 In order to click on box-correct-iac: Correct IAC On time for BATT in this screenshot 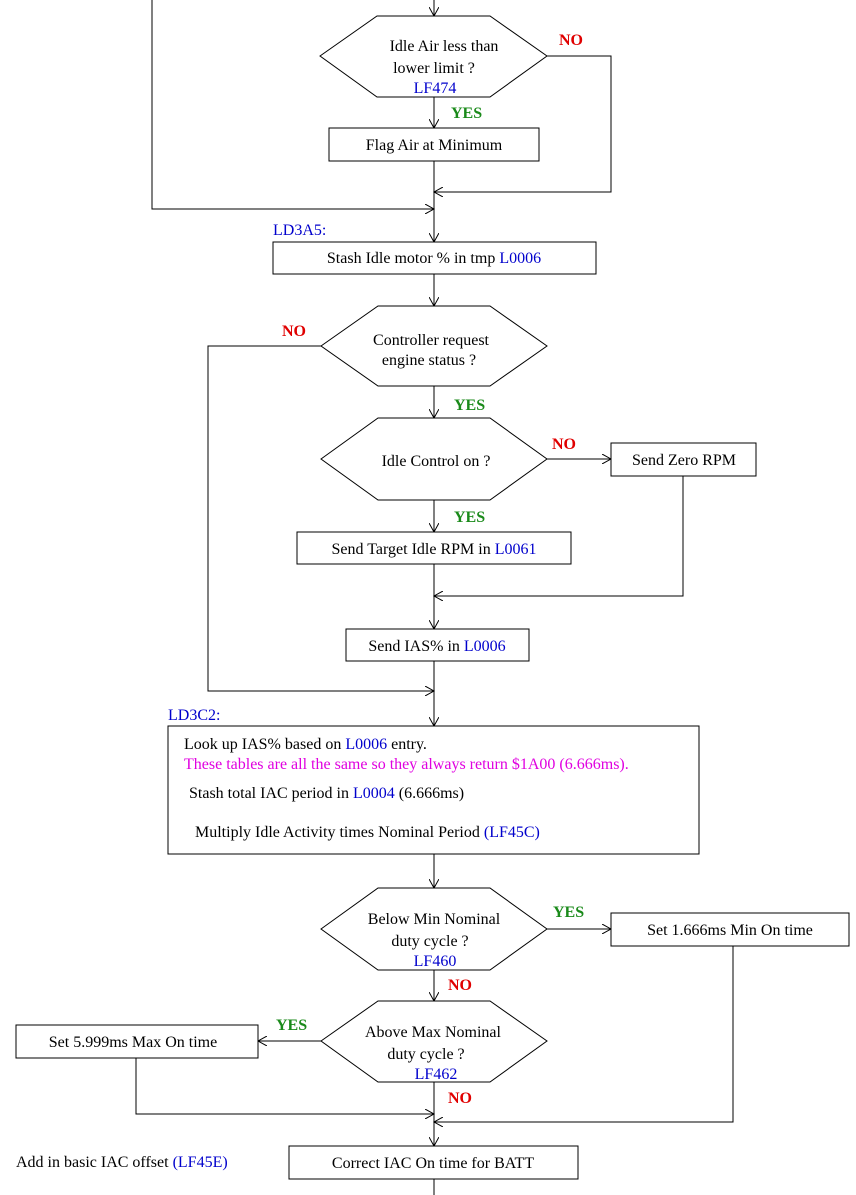, I will do `click(433, 1162)`.